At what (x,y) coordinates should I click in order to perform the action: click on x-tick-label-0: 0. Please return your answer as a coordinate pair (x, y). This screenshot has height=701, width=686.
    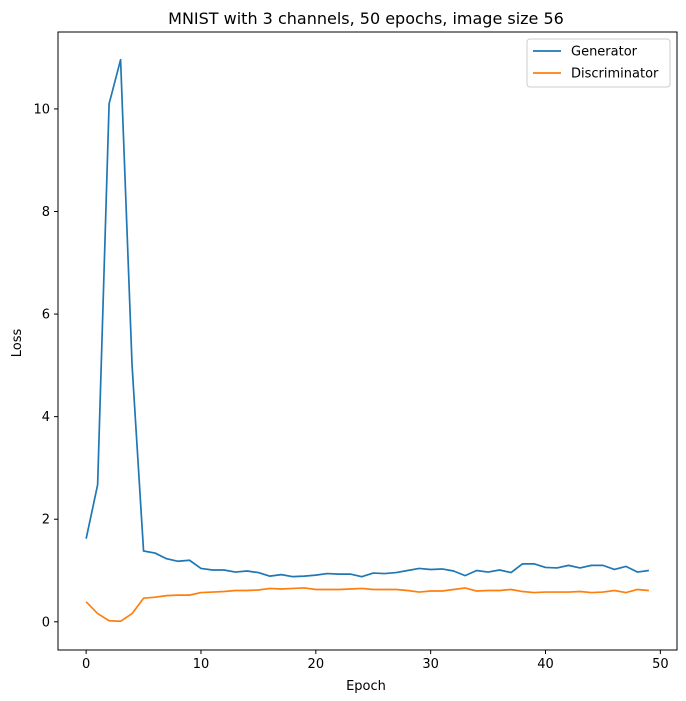
    Looking at the image, I should click on (86, 664).